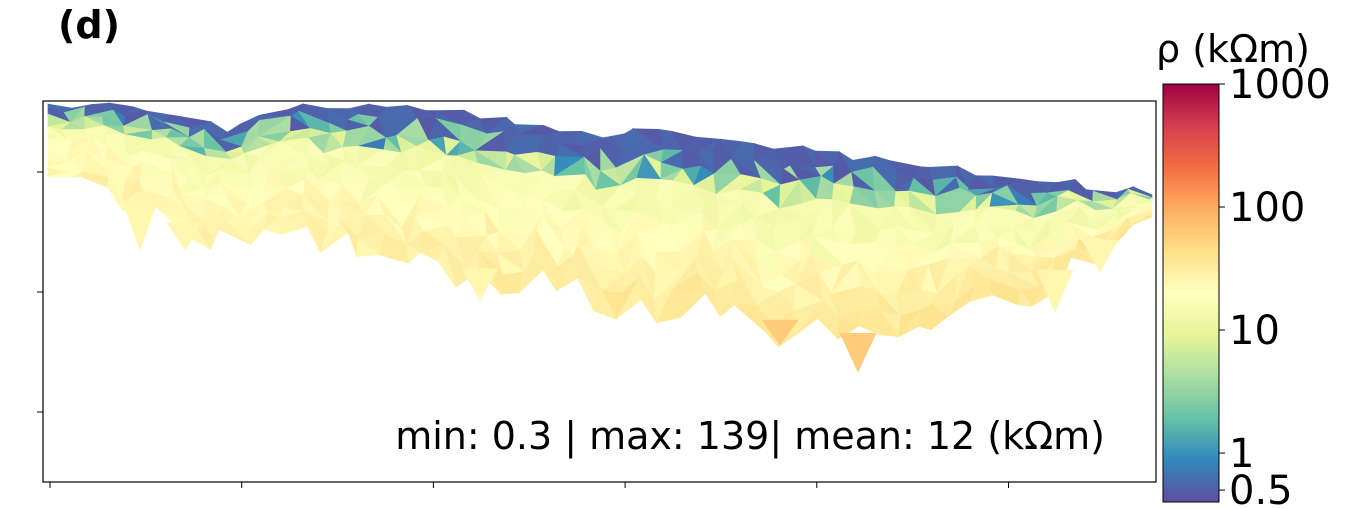  I want to click on colorbar-tick-label: 10, so click(1254, 331).